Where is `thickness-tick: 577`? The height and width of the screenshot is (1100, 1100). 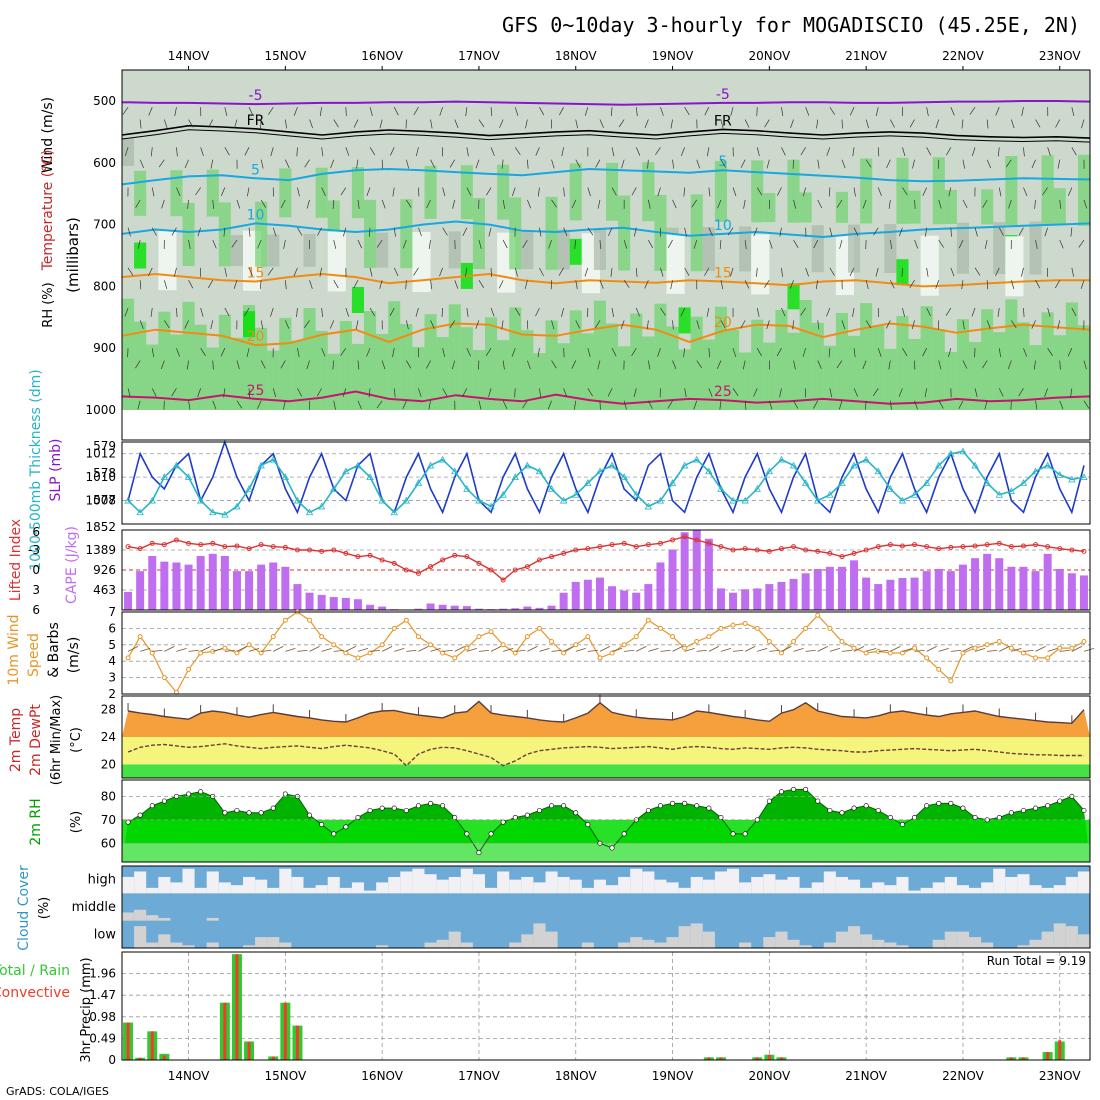 thickness-tick: 577 is located at coordinates (104, 500).